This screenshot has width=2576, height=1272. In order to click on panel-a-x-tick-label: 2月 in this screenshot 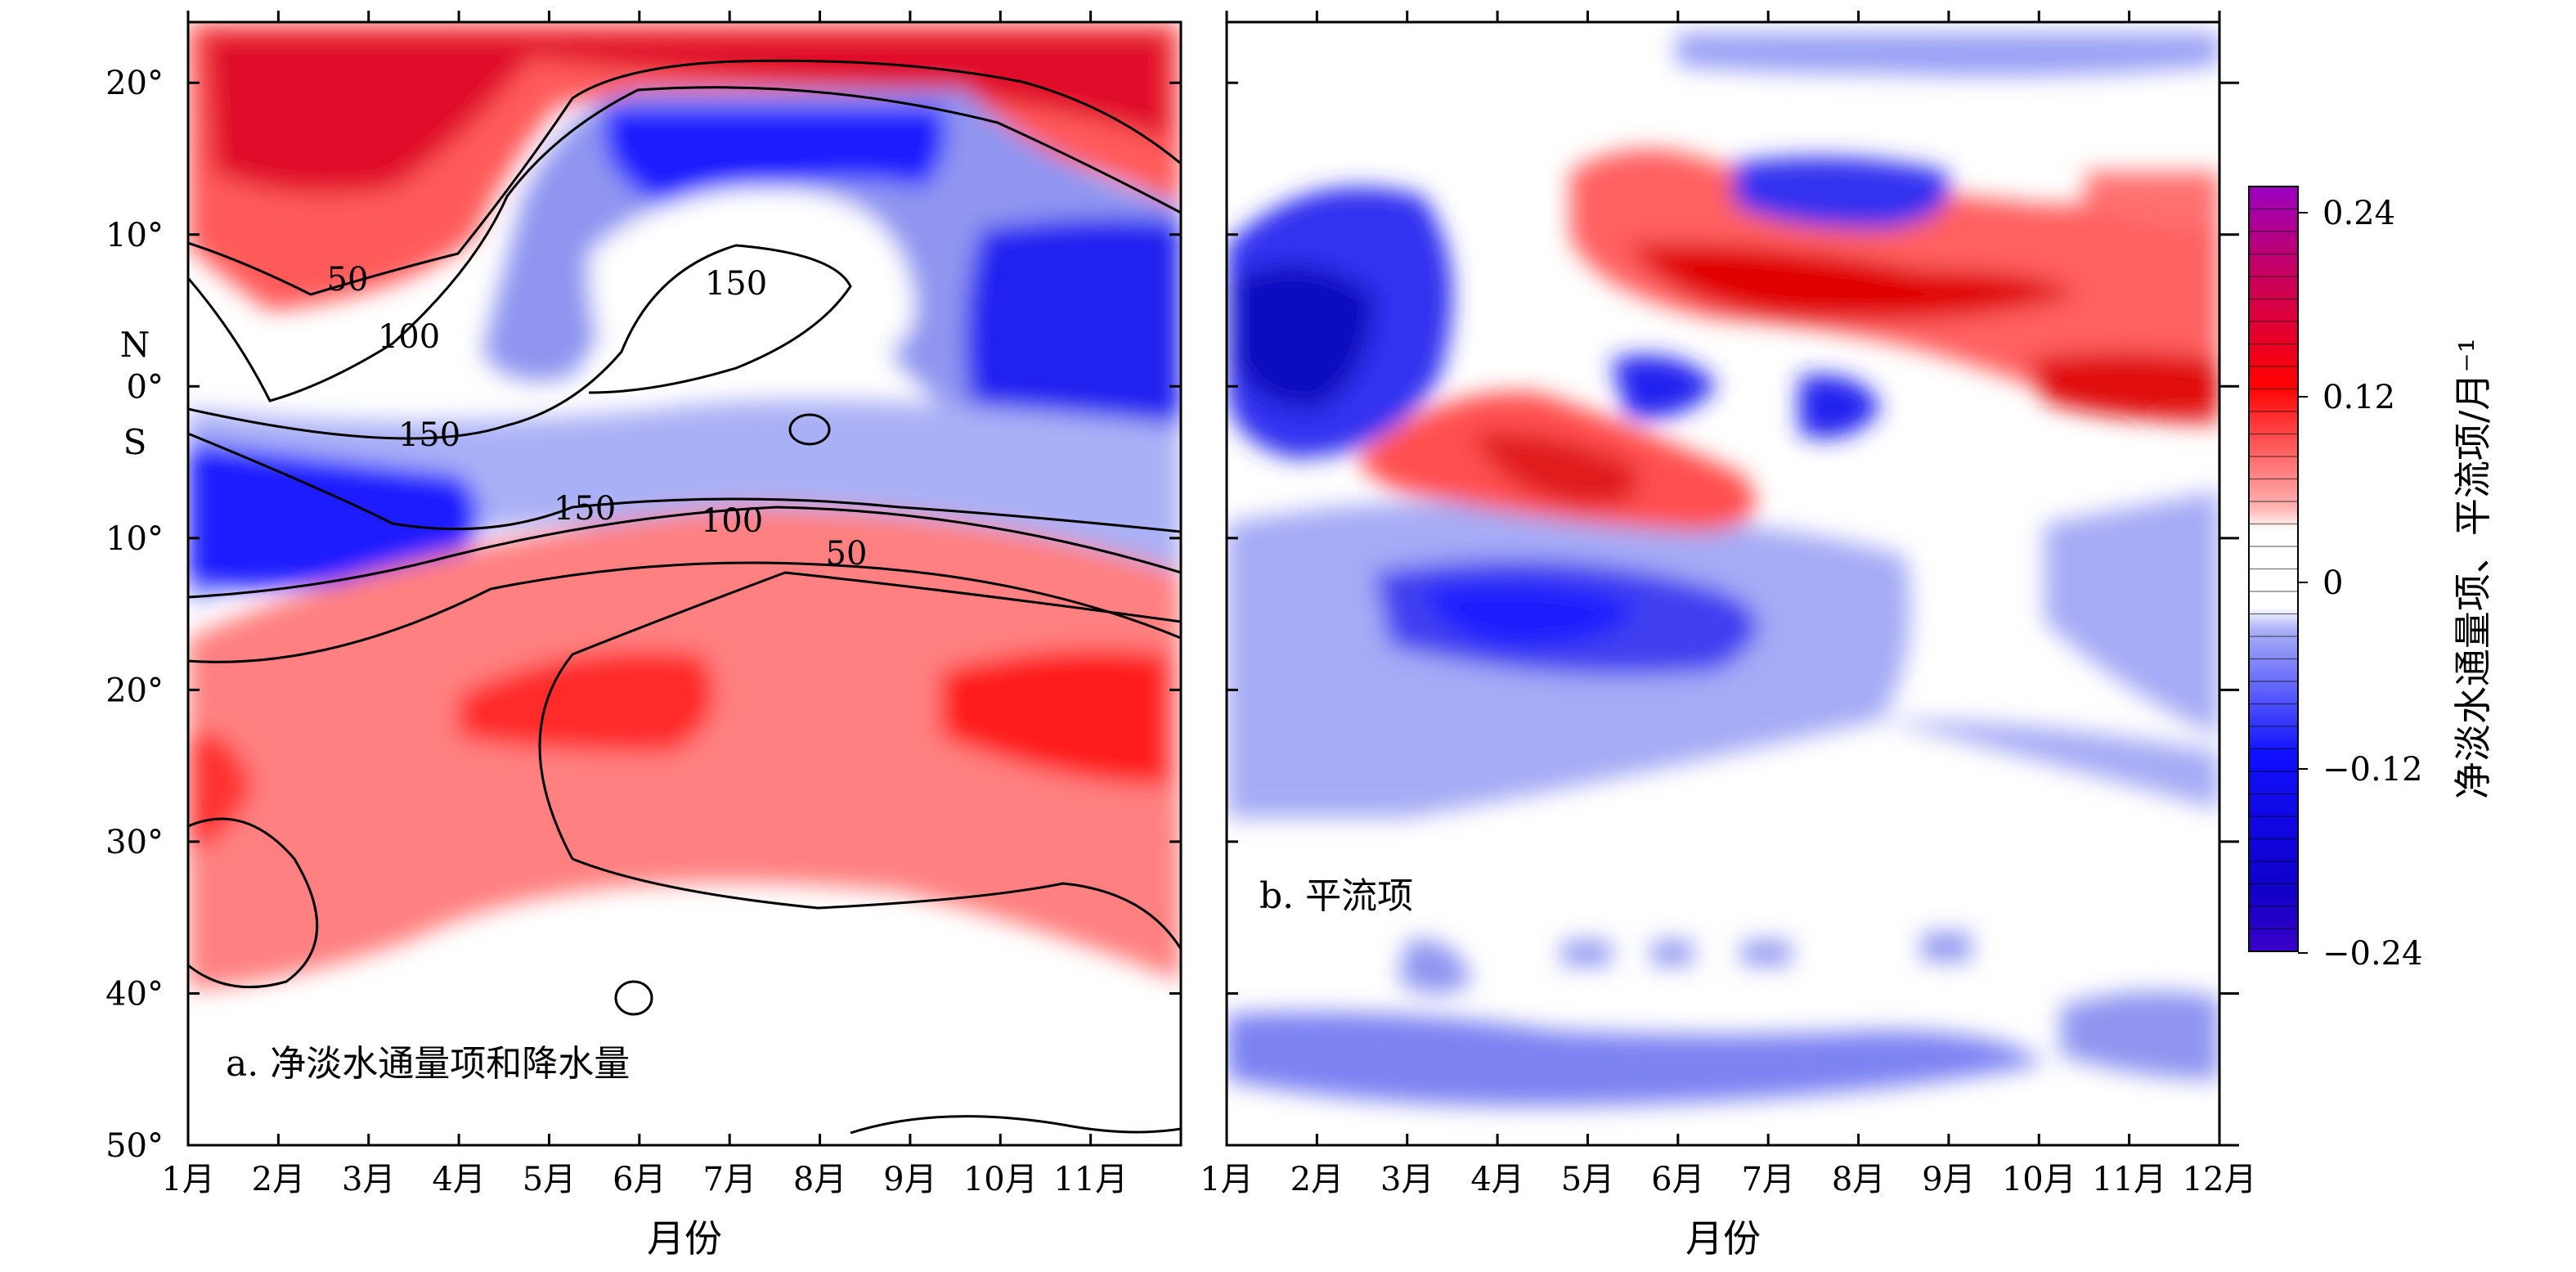, I will do `click(278, 1179)`.